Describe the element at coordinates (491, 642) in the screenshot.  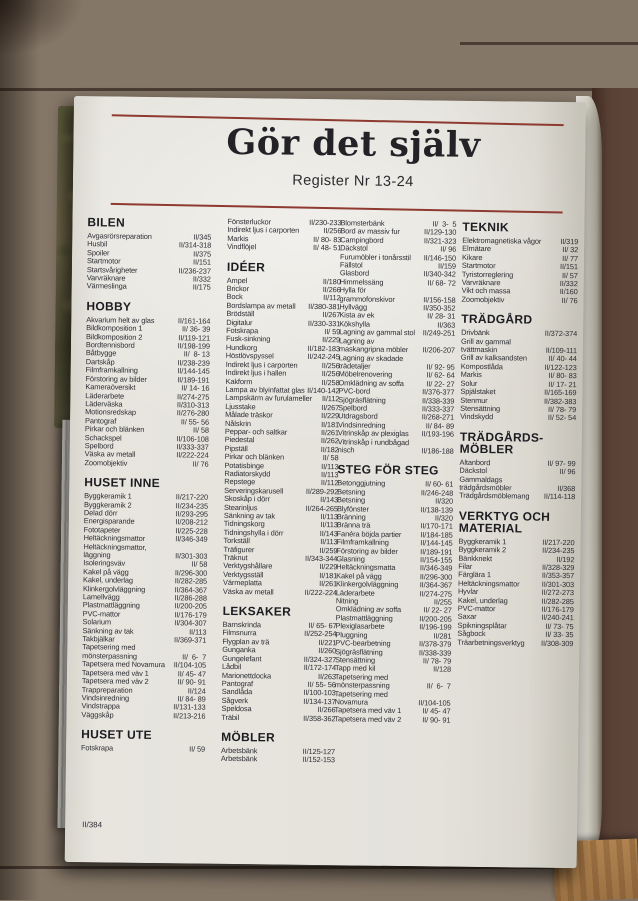
I see `entry-label: Träarbetningsverktyg` at that location.